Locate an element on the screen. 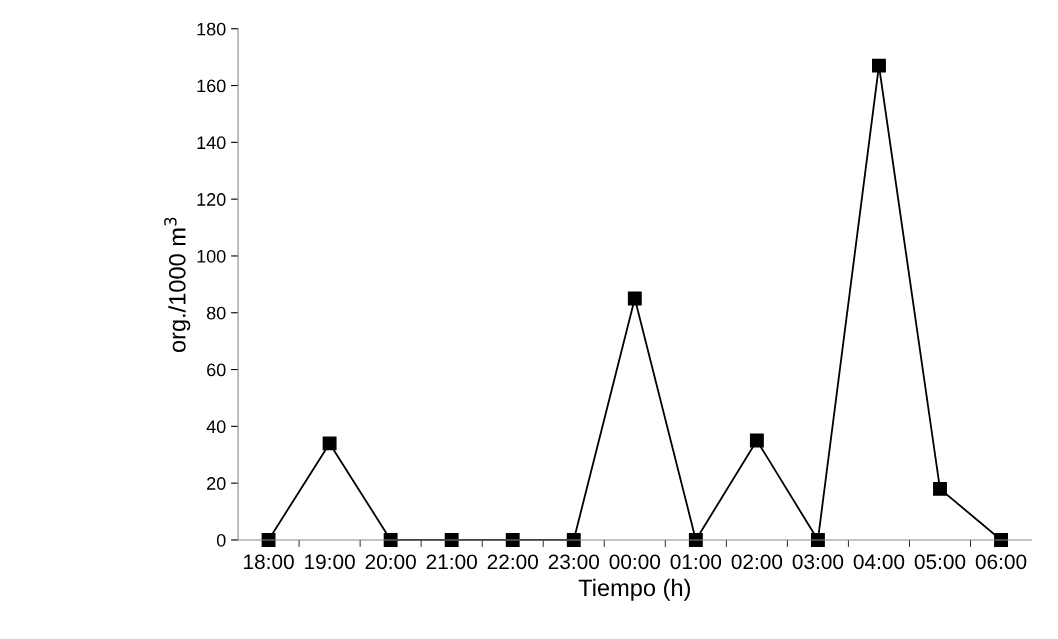 The height and width of the screenshot is (639, 1058). x-axis-title: Tiempo (h) is located at coordinates (634, 589).